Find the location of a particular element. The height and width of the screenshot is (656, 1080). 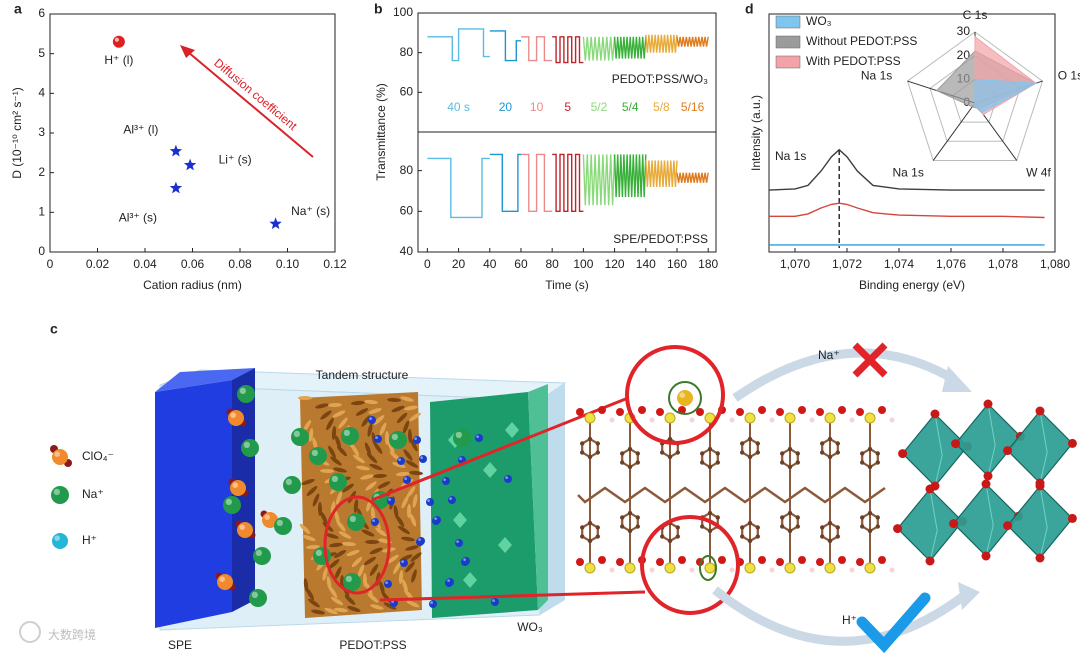

magnify-bottom is located at coordinates (690, 565).